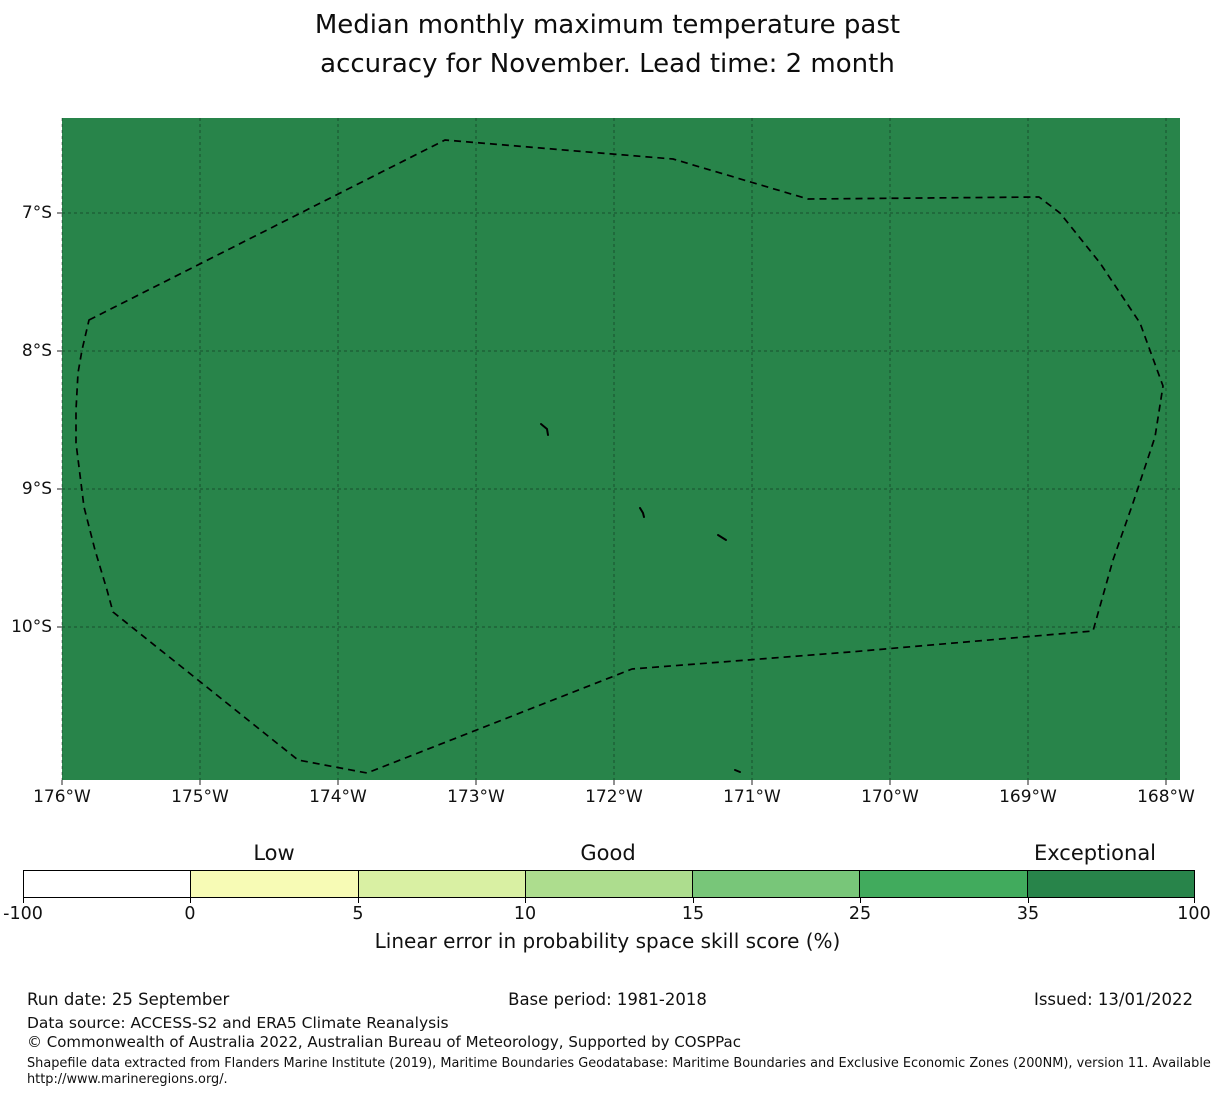 Image resolution: width=1215 pixels, height=1095 pixels. I want to click on x-tick-label-173w: 173°W, so click(476, 797).